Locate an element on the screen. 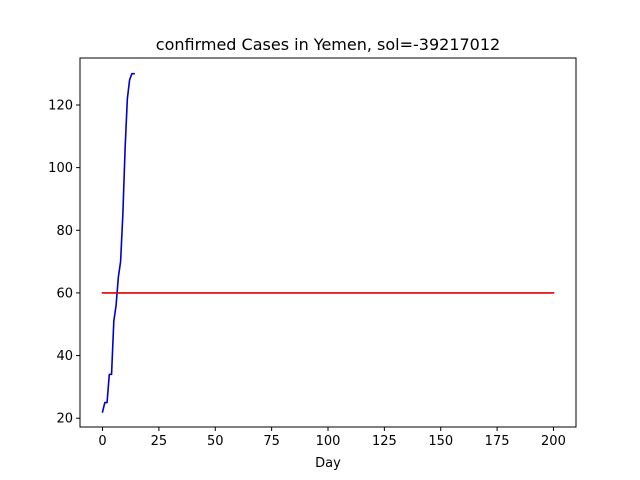 The width and height of the screenshot is (640, 480). y-tick-label-60: 60 is located at coordinates (64, 293).